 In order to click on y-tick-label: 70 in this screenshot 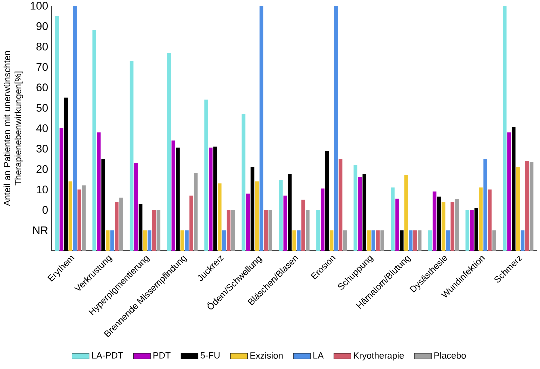, I will do `click(42, 67)`.